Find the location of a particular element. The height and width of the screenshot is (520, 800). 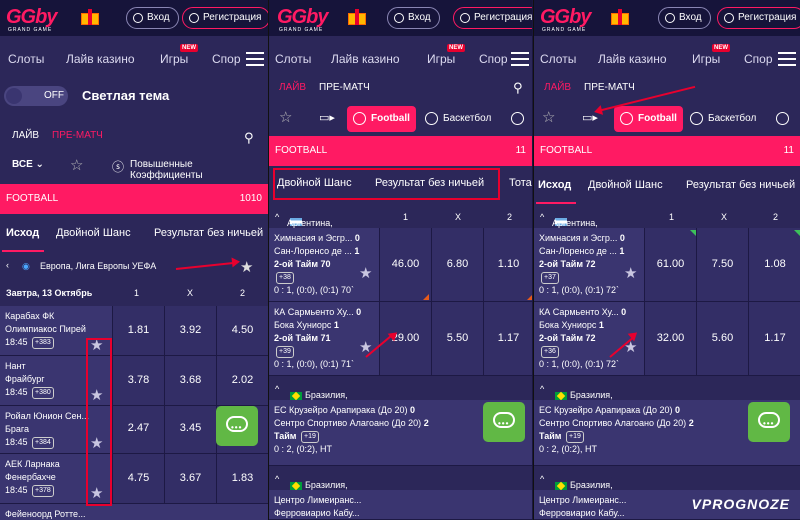

odd-x: 3.68 is located at coordinates (190, 380).